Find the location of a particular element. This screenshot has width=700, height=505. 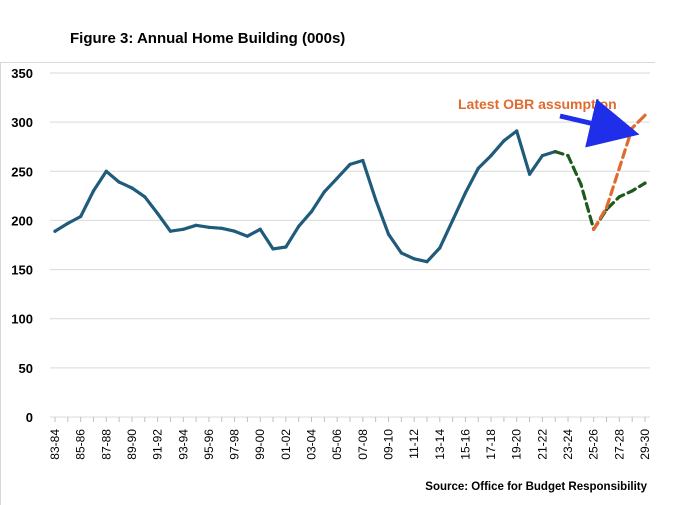

x-tick-label: 97-98 is located at coordinates (235, 444).